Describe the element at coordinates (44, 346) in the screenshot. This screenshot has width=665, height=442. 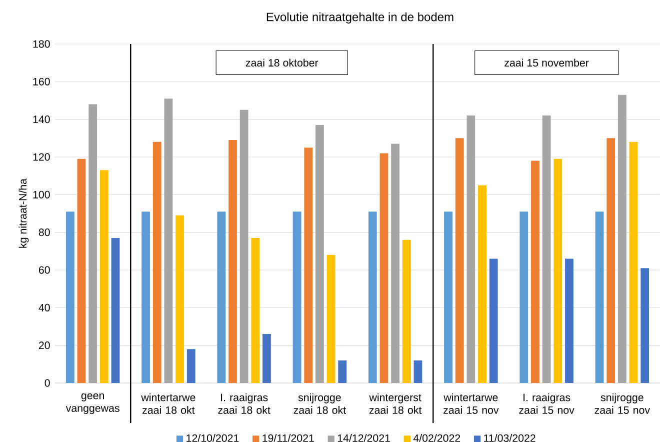
I see `y-tick-label: 20` at that location.